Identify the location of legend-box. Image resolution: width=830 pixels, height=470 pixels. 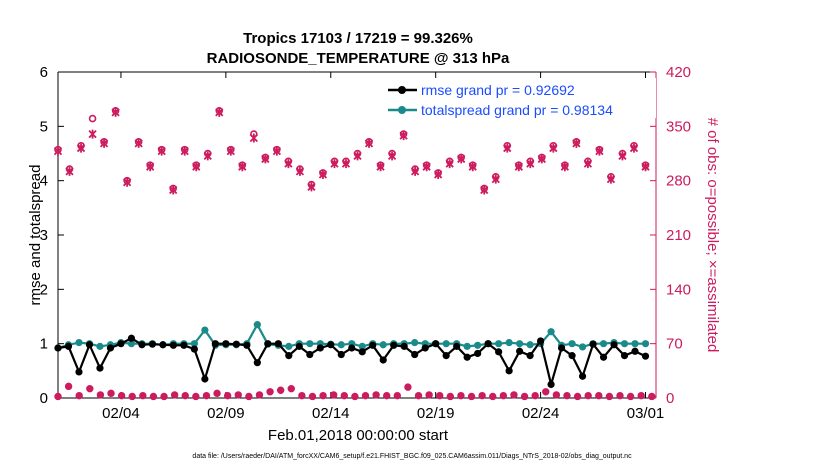
(520, 98).